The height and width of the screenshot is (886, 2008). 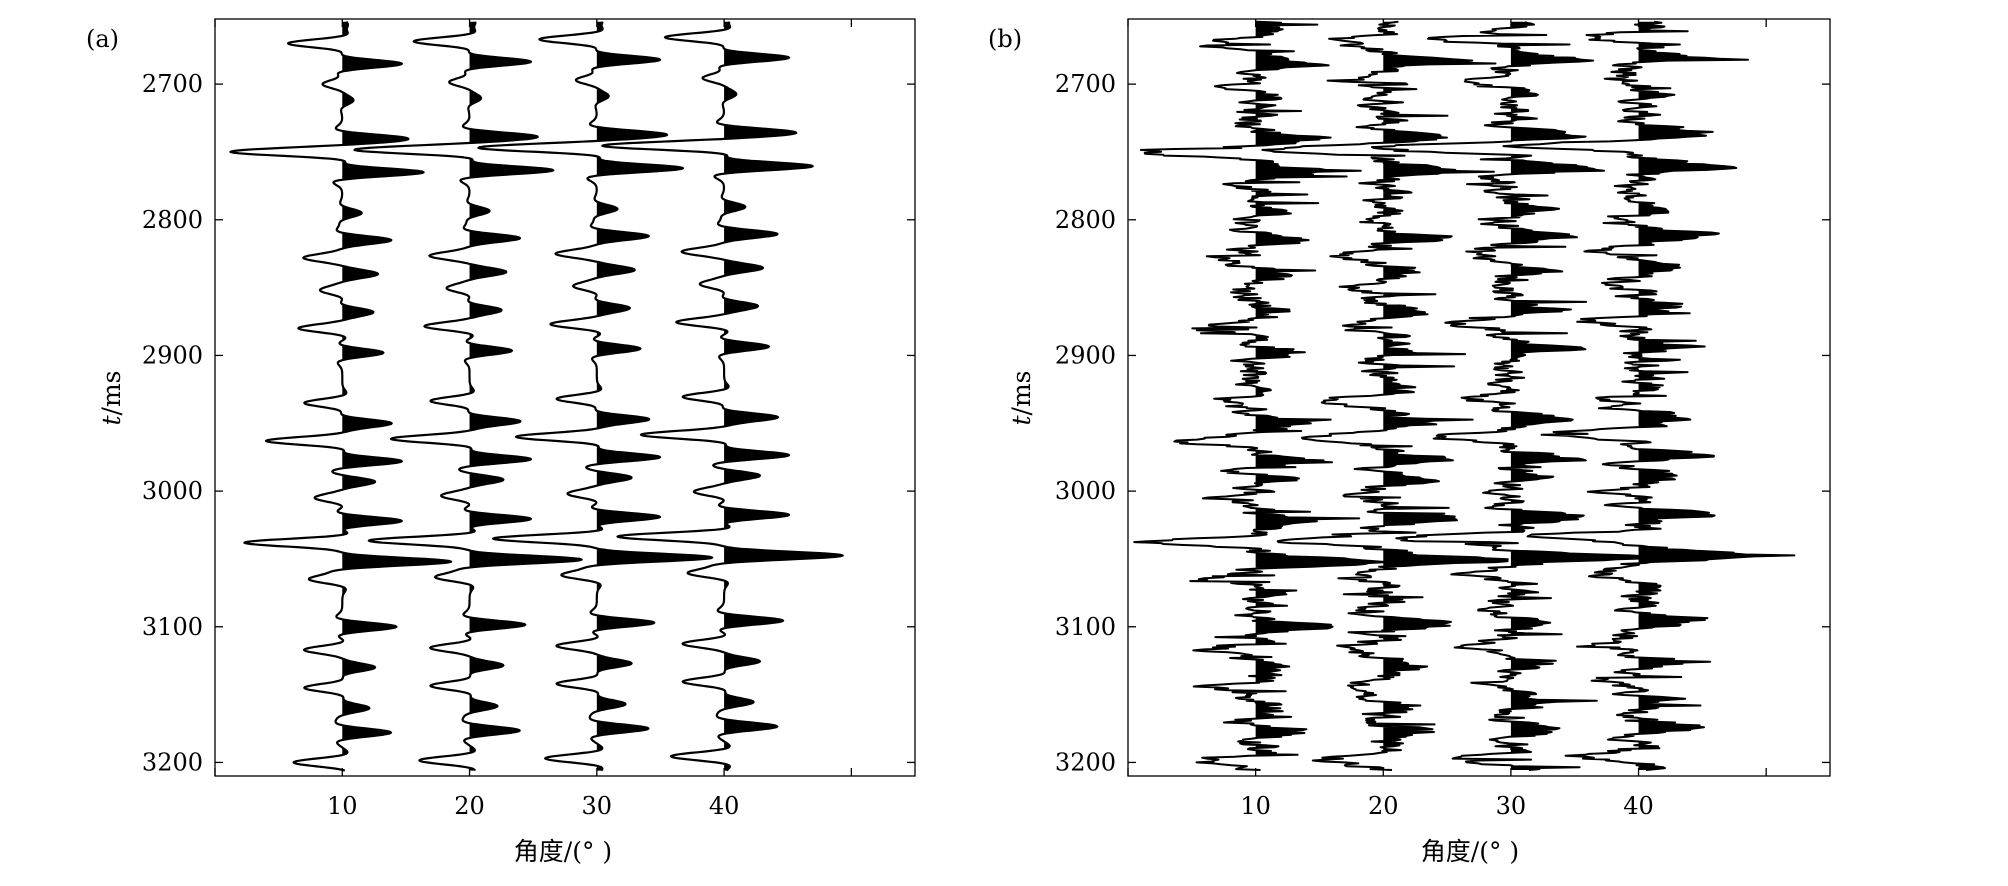 What do you see at coordinates (1021, 392) in the screenshot?
I see `panel-b-ylabel-unit: /ms` at bounding box center [1021, 392].